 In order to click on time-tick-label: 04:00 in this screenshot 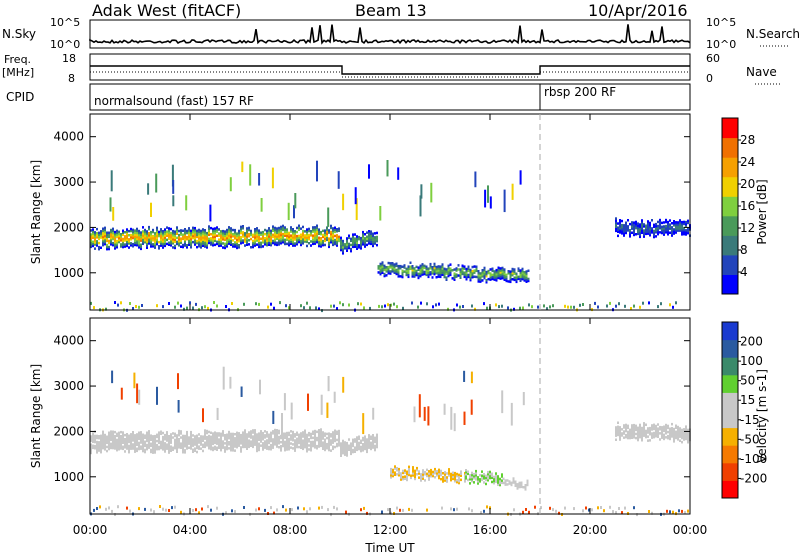, I will do `click(190, 530)`.